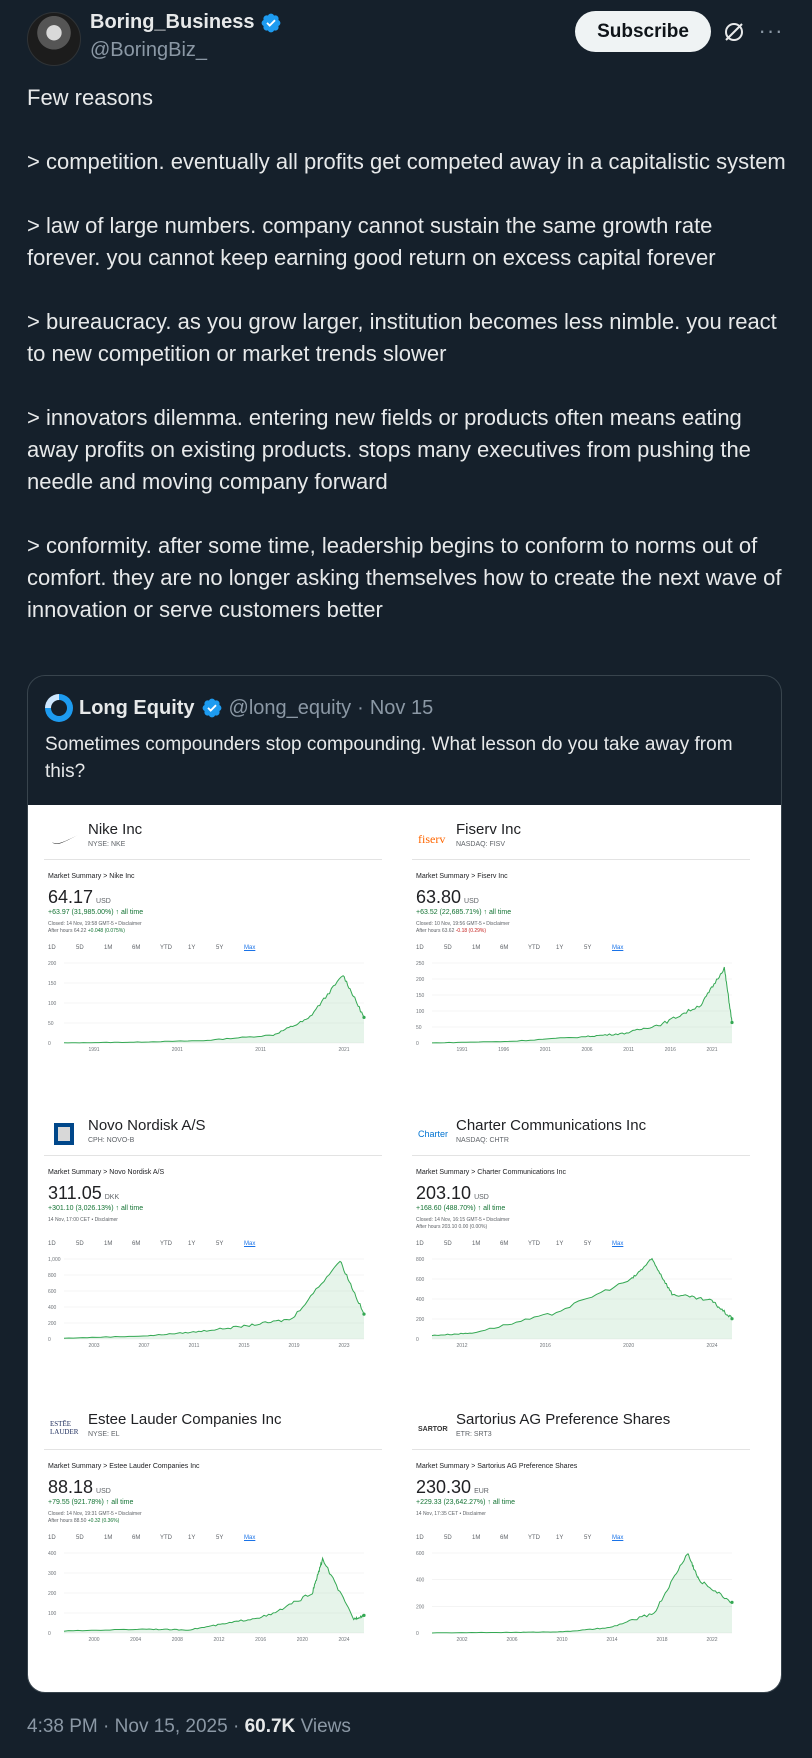 This screenshot has height=1758, width=812. Describe the element at coordinates (473, 1227) in the screenshot. I see `after-hours-delta: 0.00 (0.00%)` at that location.